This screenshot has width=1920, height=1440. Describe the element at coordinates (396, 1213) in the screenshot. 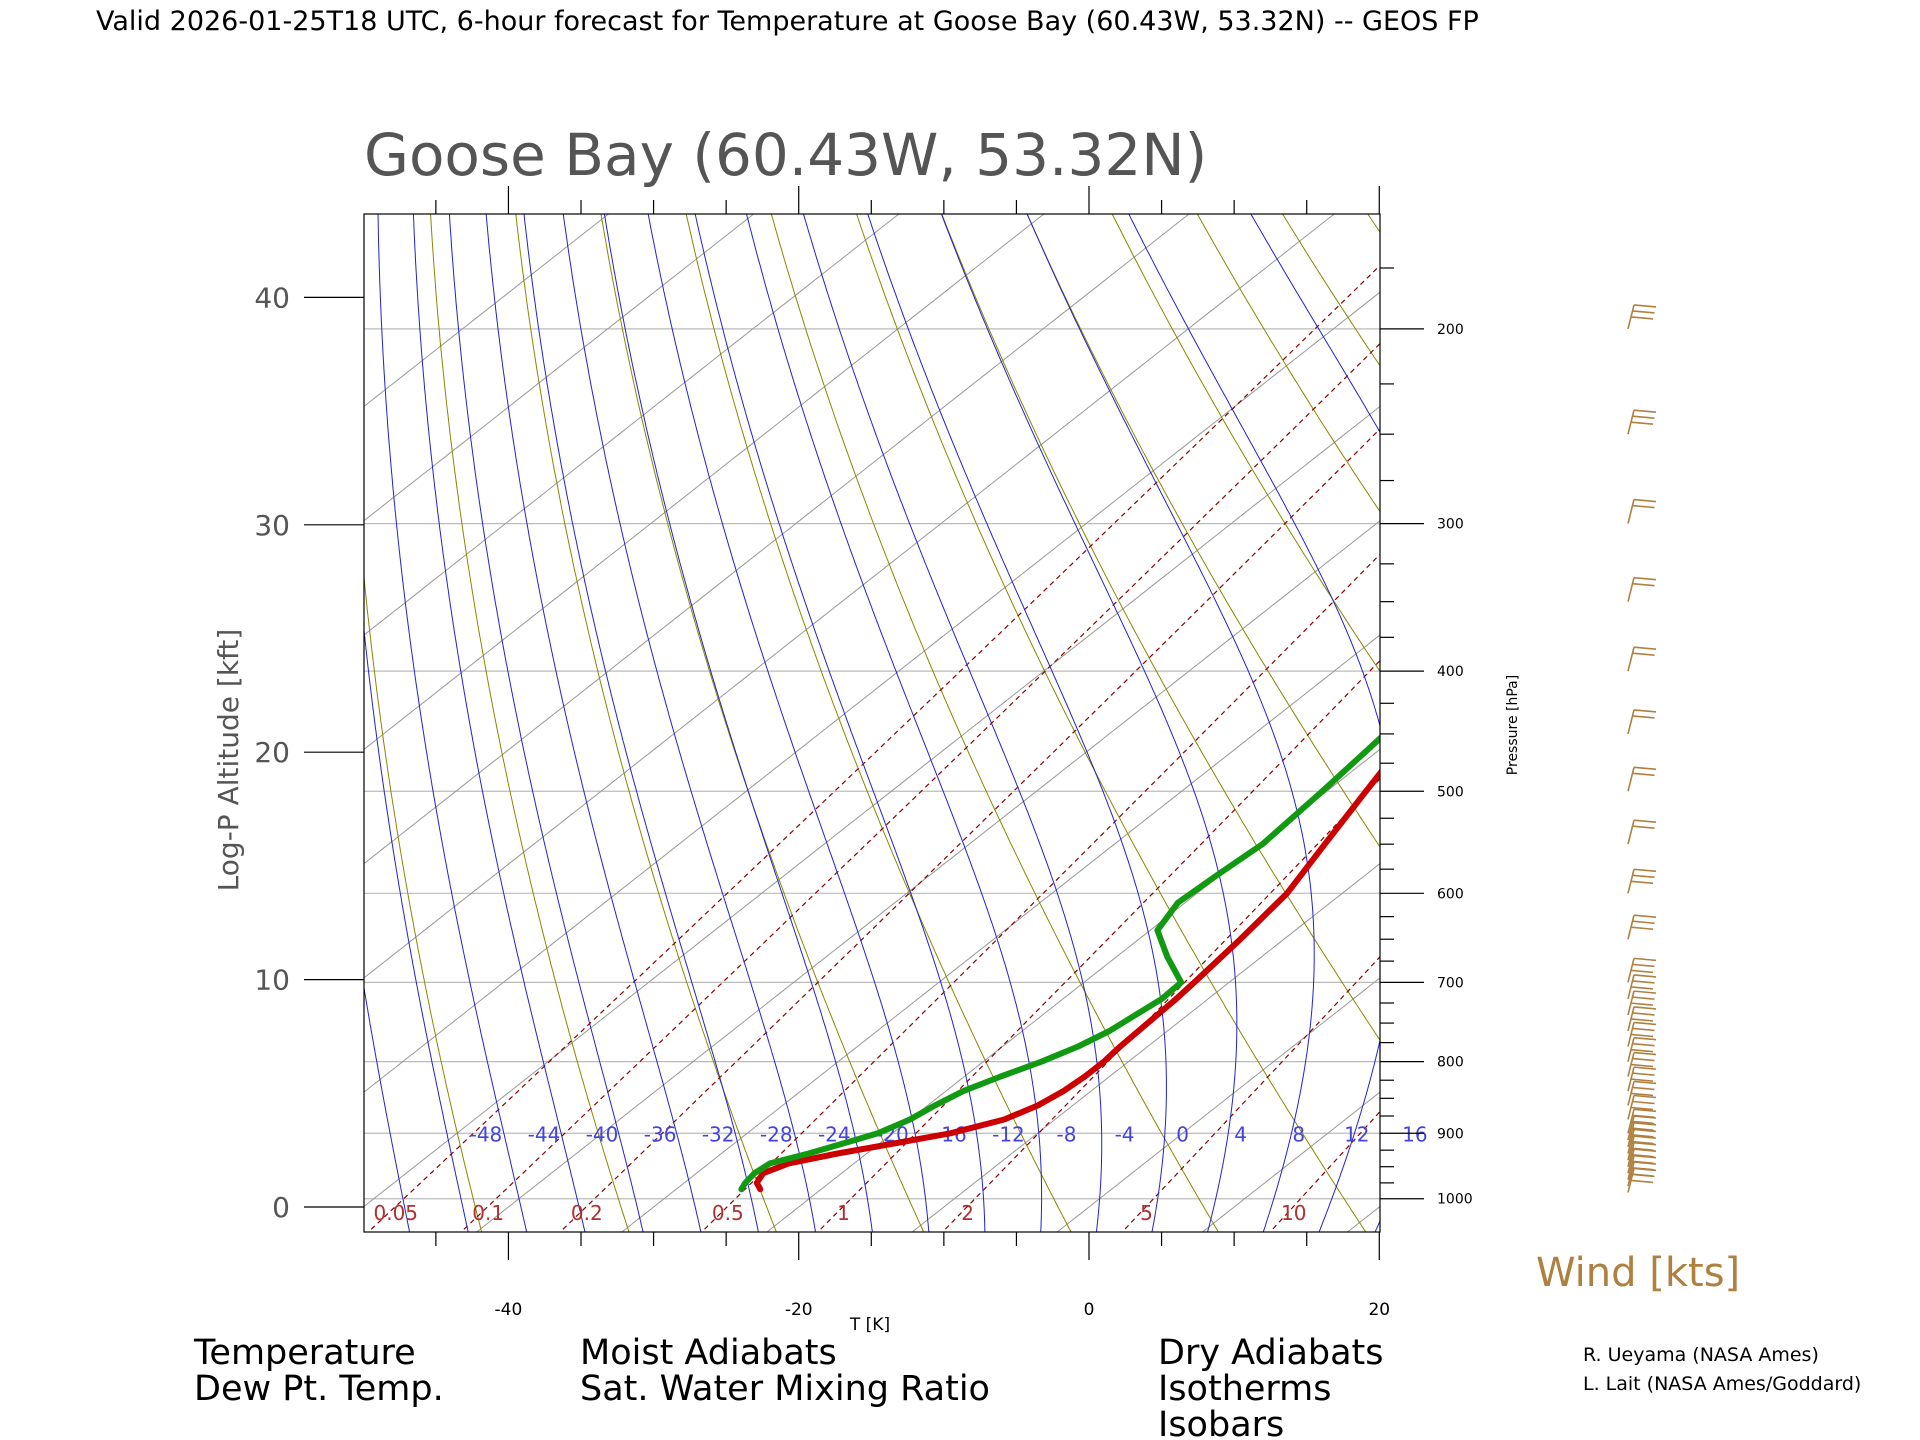

I see `mixing-ratio-label: 0.05` at that location.